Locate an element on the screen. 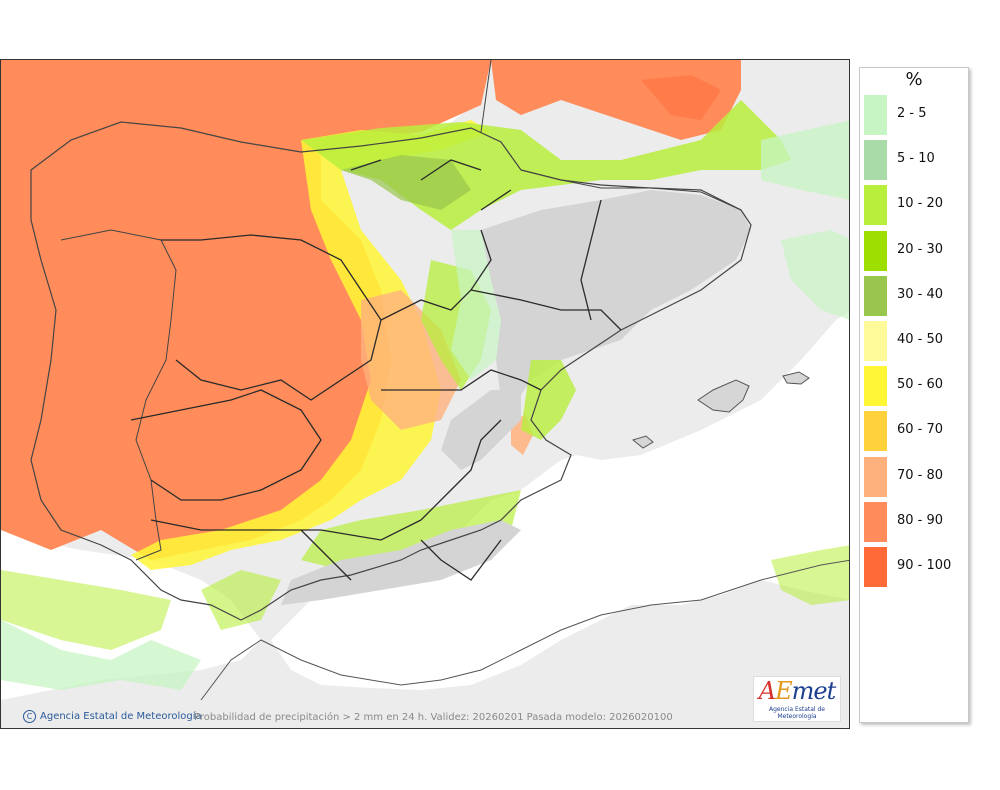  precip-zone-10-20-atlantic is located at coordinates (86, 610).